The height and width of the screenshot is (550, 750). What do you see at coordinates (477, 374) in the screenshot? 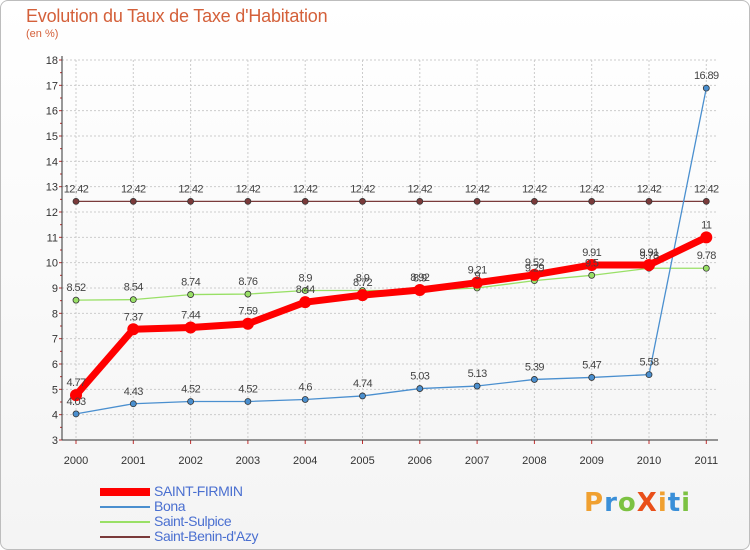
I see `data-label-1-7: 5.13` at bounding box center [477, 374].